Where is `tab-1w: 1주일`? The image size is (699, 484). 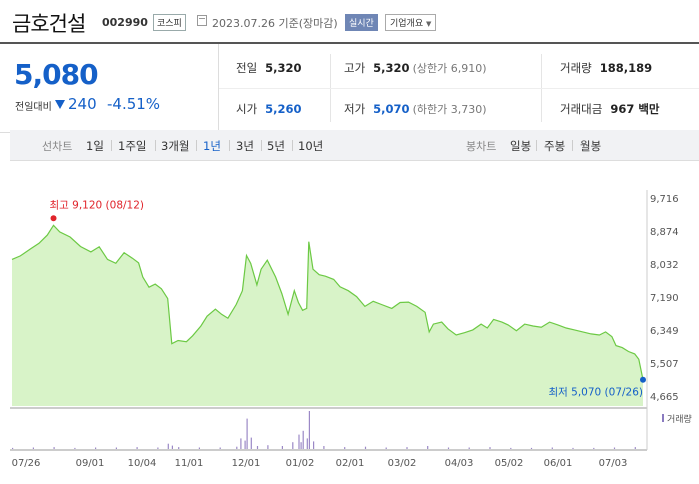 tab-1w: 1주일 is located at coordinates (132, 146).